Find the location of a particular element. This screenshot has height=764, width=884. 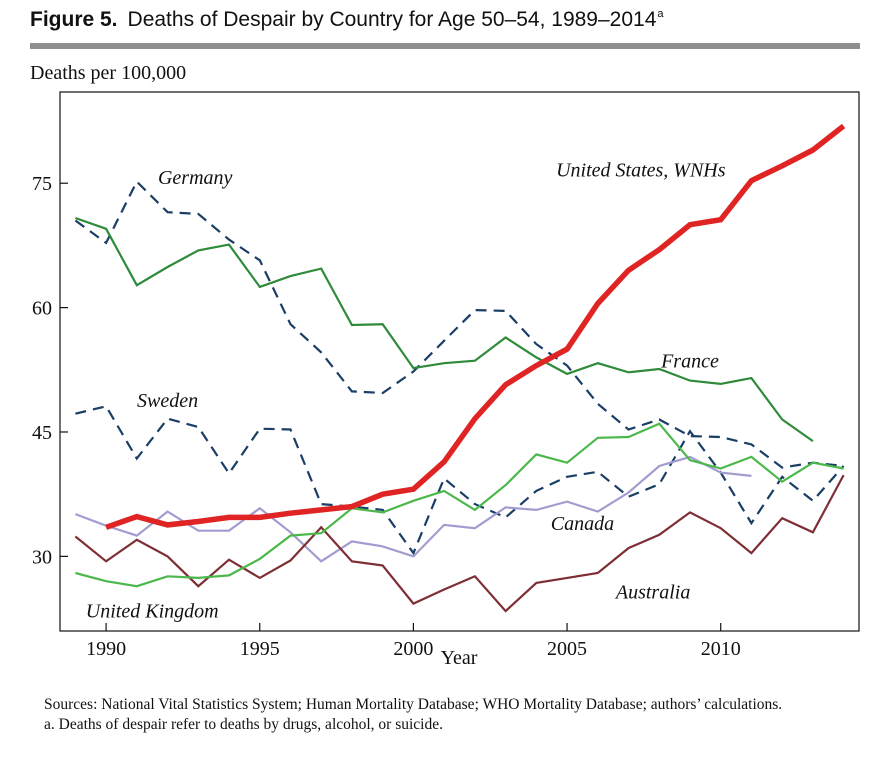

series-label-sweden: Sweden is located at coordinates (167, 401).